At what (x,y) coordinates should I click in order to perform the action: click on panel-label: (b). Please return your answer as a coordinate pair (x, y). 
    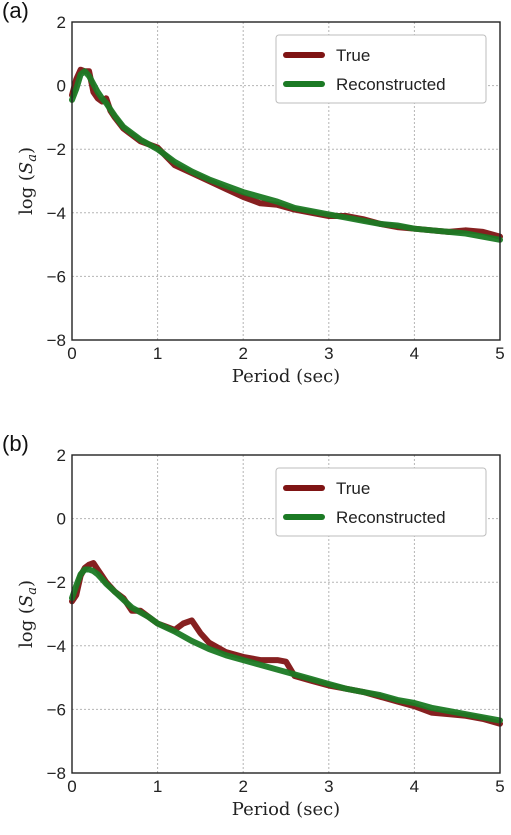
    Looking at the image, I should click on (15, 443).